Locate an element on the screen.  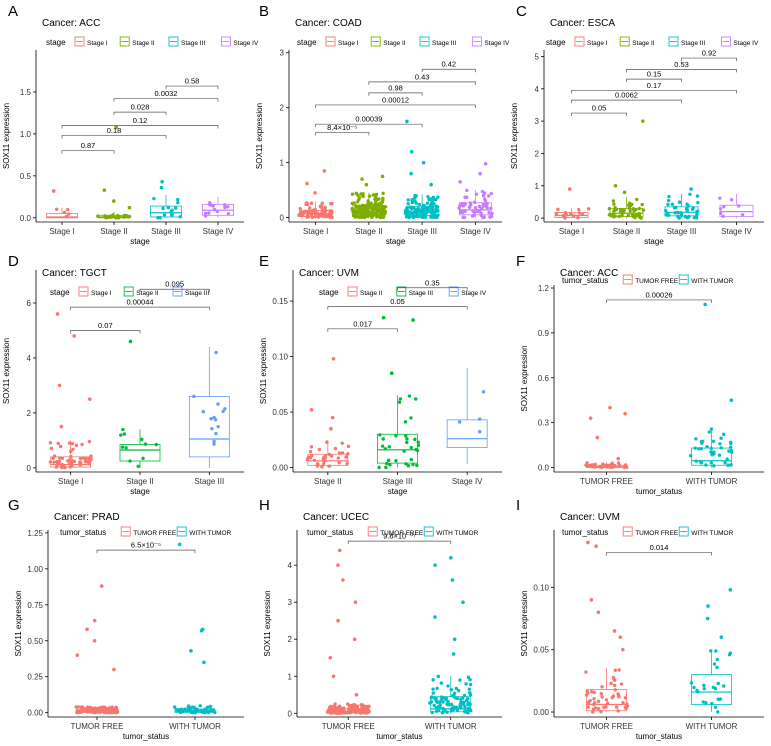
panel-title: Cancer: UVM is located at coordinates (590, 517).